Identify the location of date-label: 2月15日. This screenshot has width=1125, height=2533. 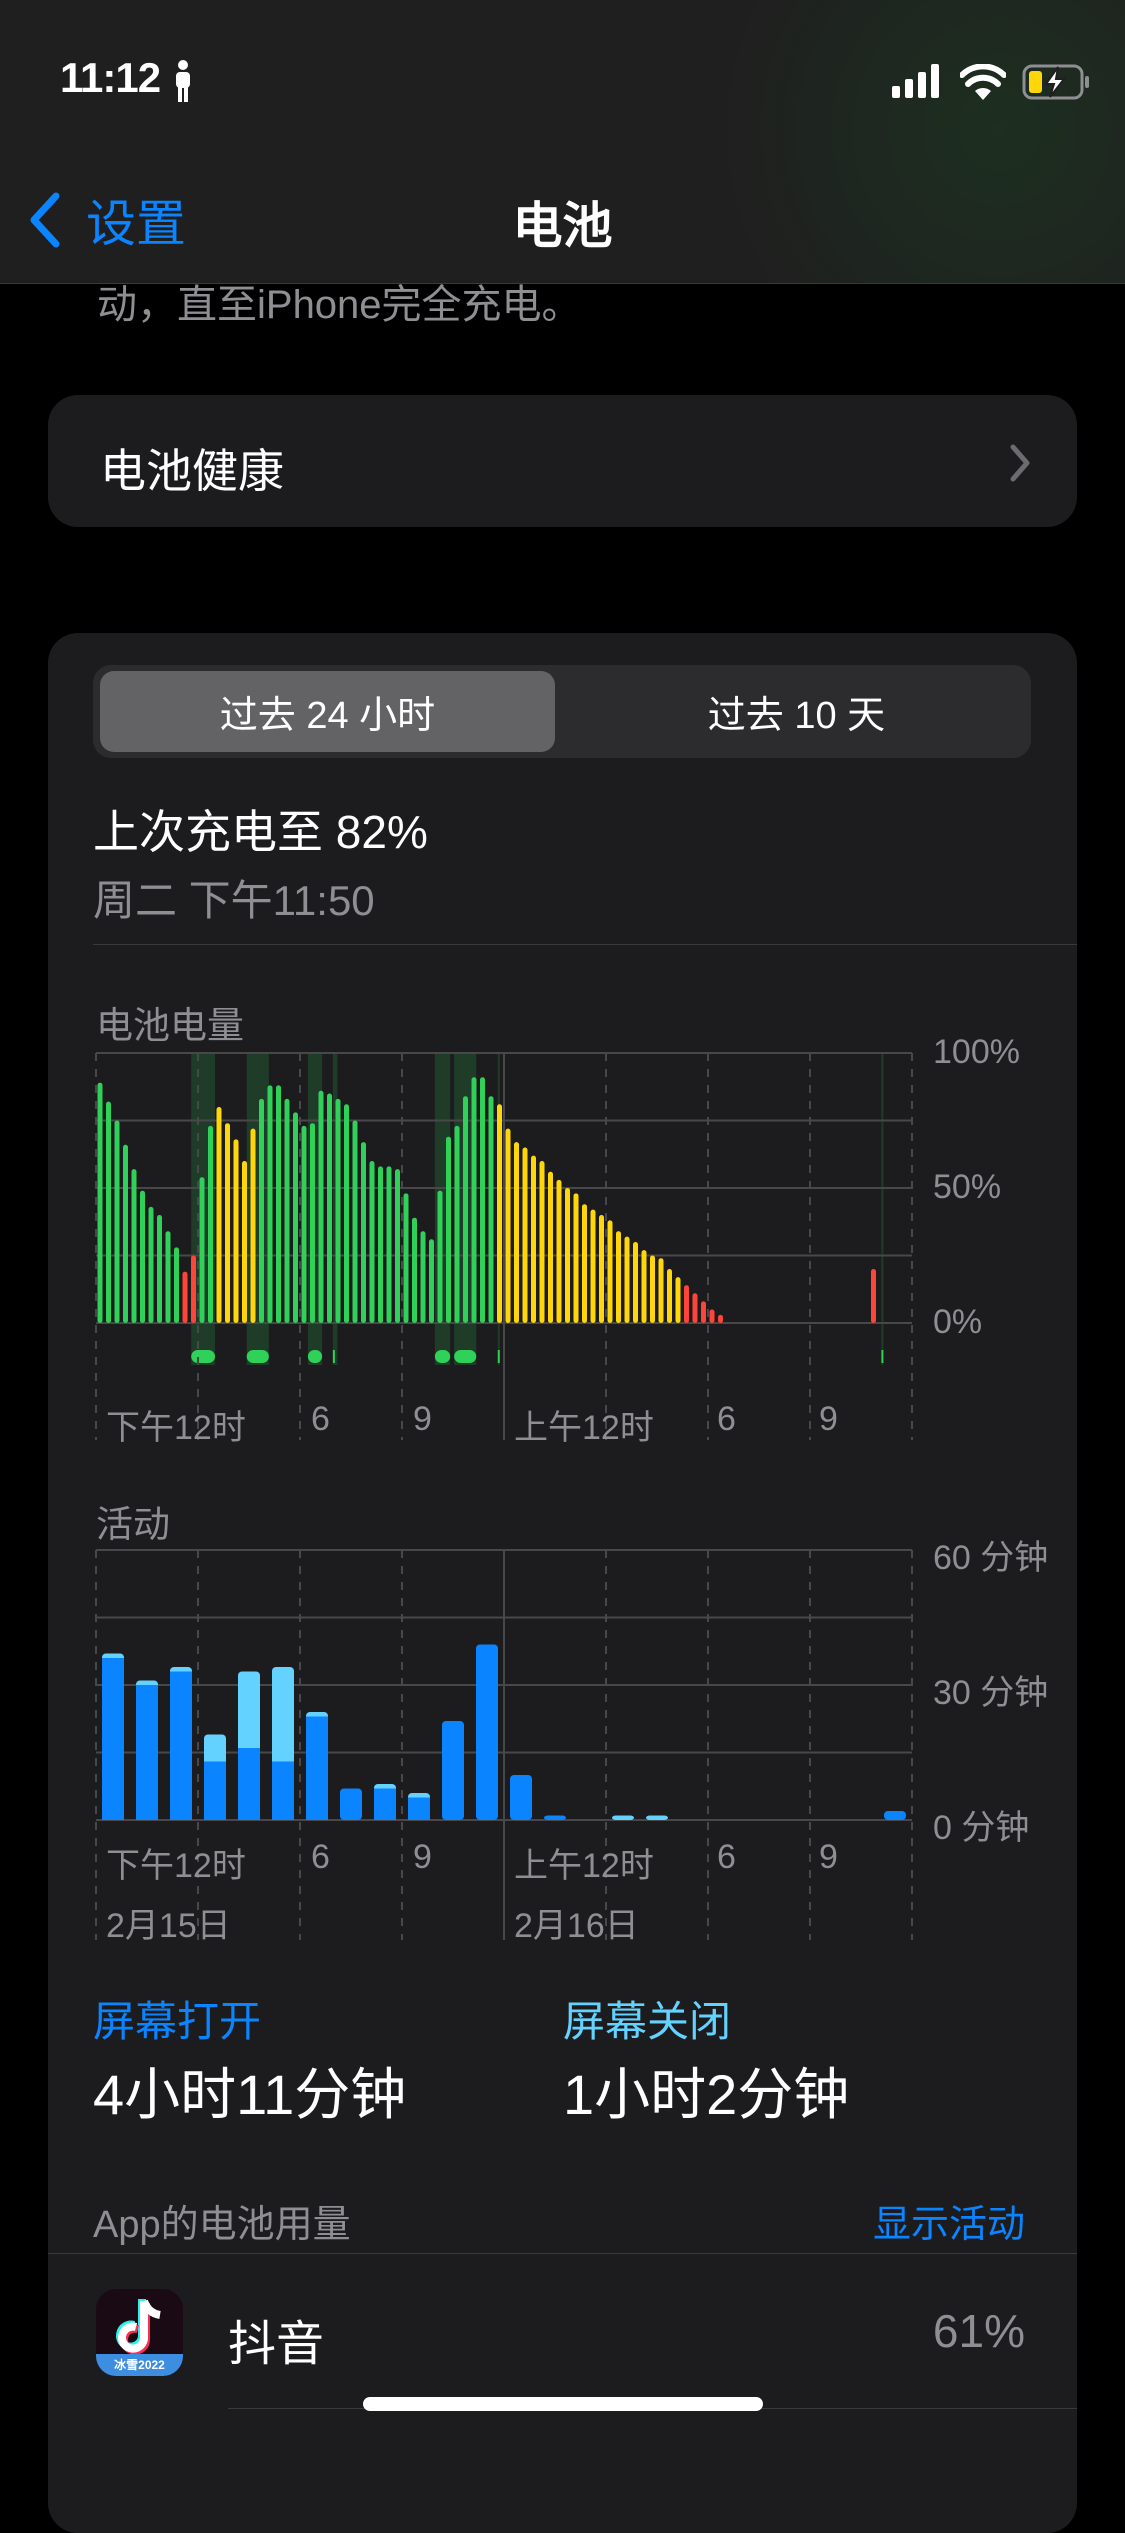
(168, 1926).